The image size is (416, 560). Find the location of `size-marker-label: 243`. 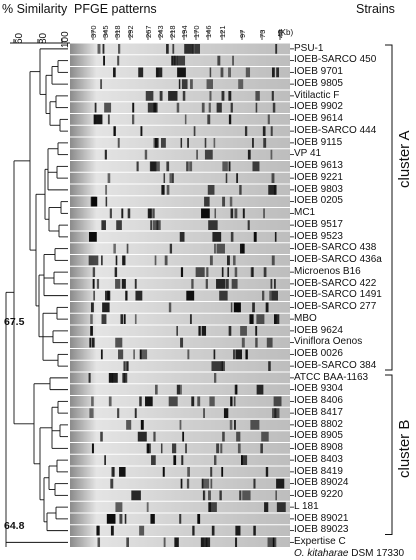

size-marker-label: 243 is located at coordinates (160, 31).